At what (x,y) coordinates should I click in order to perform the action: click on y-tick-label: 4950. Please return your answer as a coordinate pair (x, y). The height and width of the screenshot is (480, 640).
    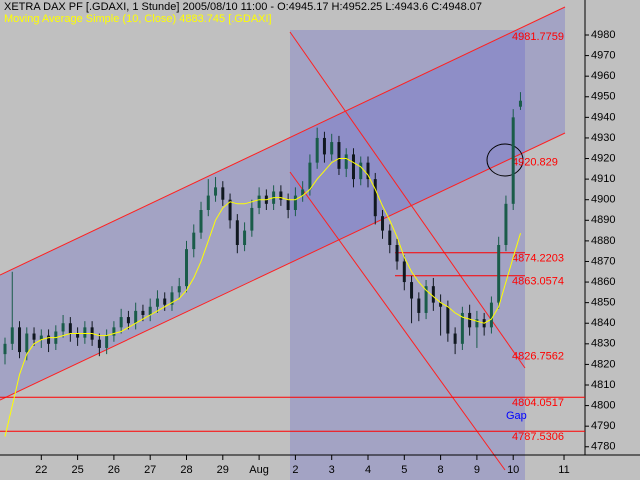
    Looking at the image, I should click on (603, 97).